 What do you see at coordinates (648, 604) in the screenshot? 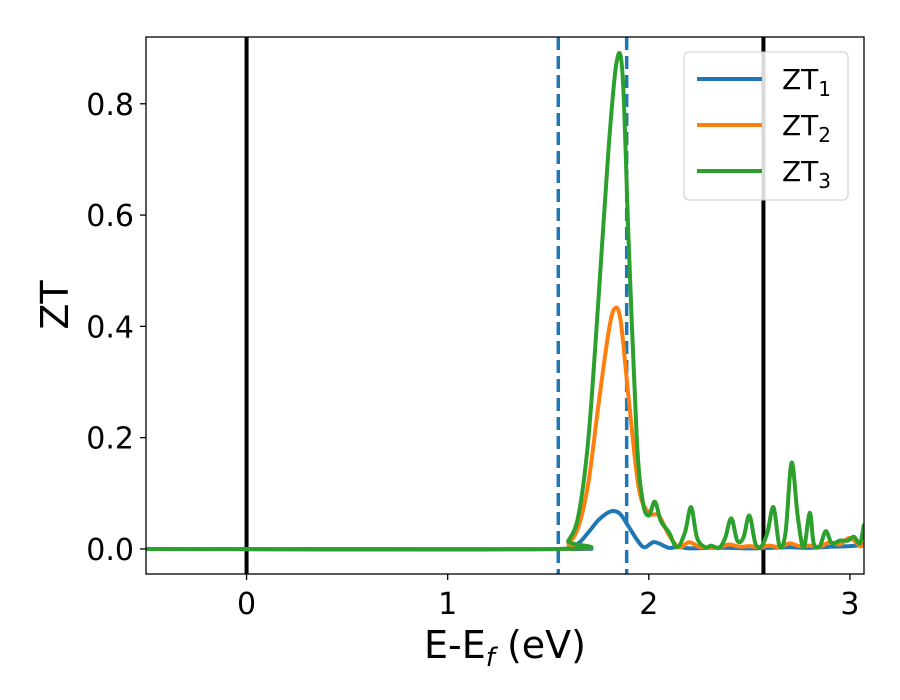
I see `x-tick-label: 2` at bounding box center [648, 604].